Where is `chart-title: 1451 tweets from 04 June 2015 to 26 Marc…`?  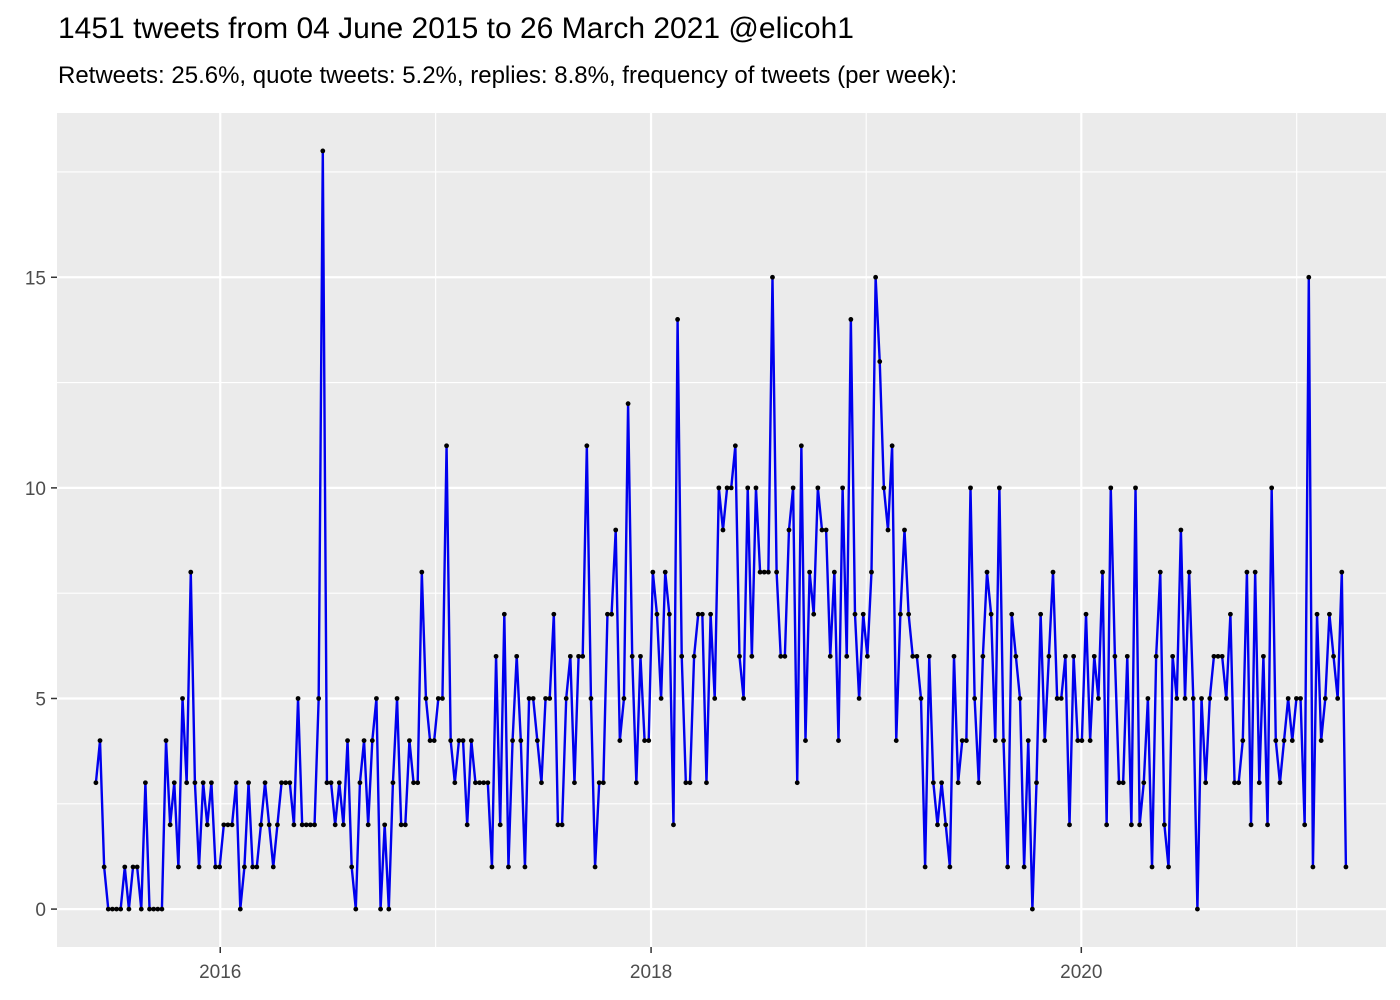
chart-title: 1451 tweets from 04 June 2015 to 26 Marc… is located at coordinates (456, 28).